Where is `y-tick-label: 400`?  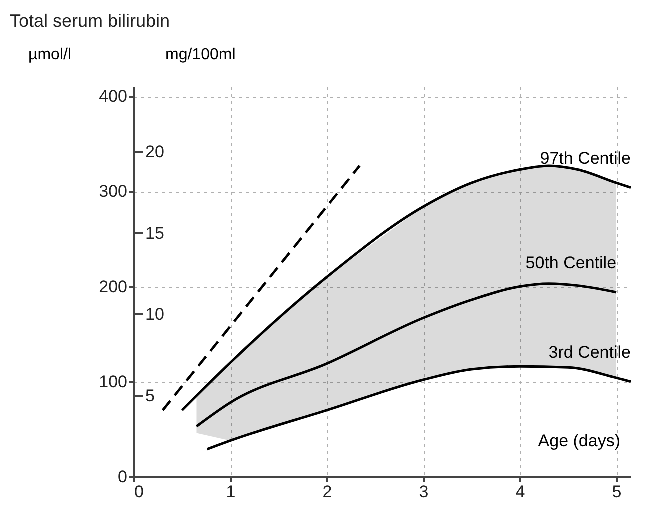
y-tick-label: 400 is located at coordinates (113, 96).